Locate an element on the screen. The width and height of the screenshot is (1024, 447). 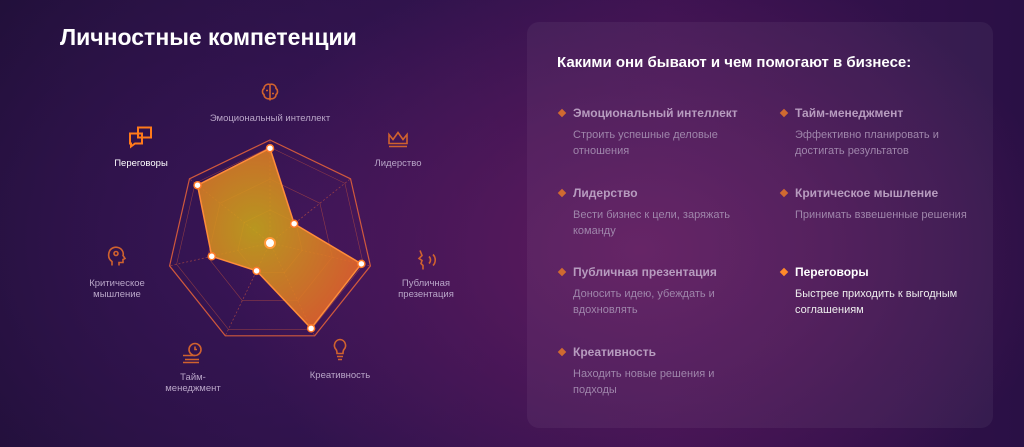
center-point is located at coordinates (270, 243).